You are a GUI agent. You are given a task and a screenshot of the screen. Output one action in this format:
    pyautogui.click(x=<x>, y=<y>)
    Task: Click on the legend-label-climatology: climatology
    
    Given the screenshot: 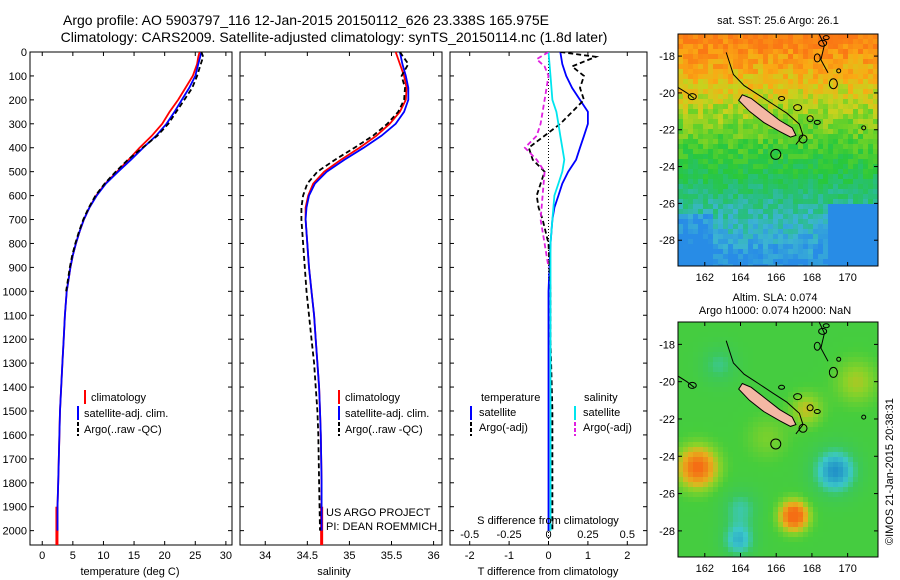 What is the action you would take?
    pyautogui.click(x=119, y=398)
    